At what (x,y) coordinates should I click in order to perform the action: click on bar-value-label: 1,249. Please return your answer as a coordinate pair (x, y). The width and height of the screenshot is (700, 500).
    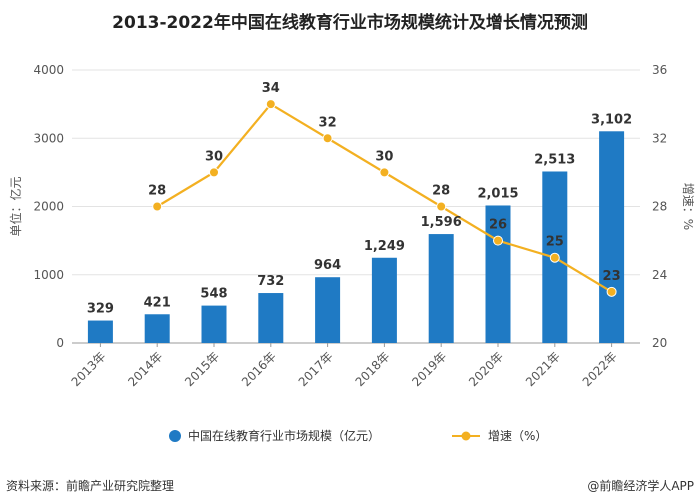
    Looking at the image, I should click on (384, 246).